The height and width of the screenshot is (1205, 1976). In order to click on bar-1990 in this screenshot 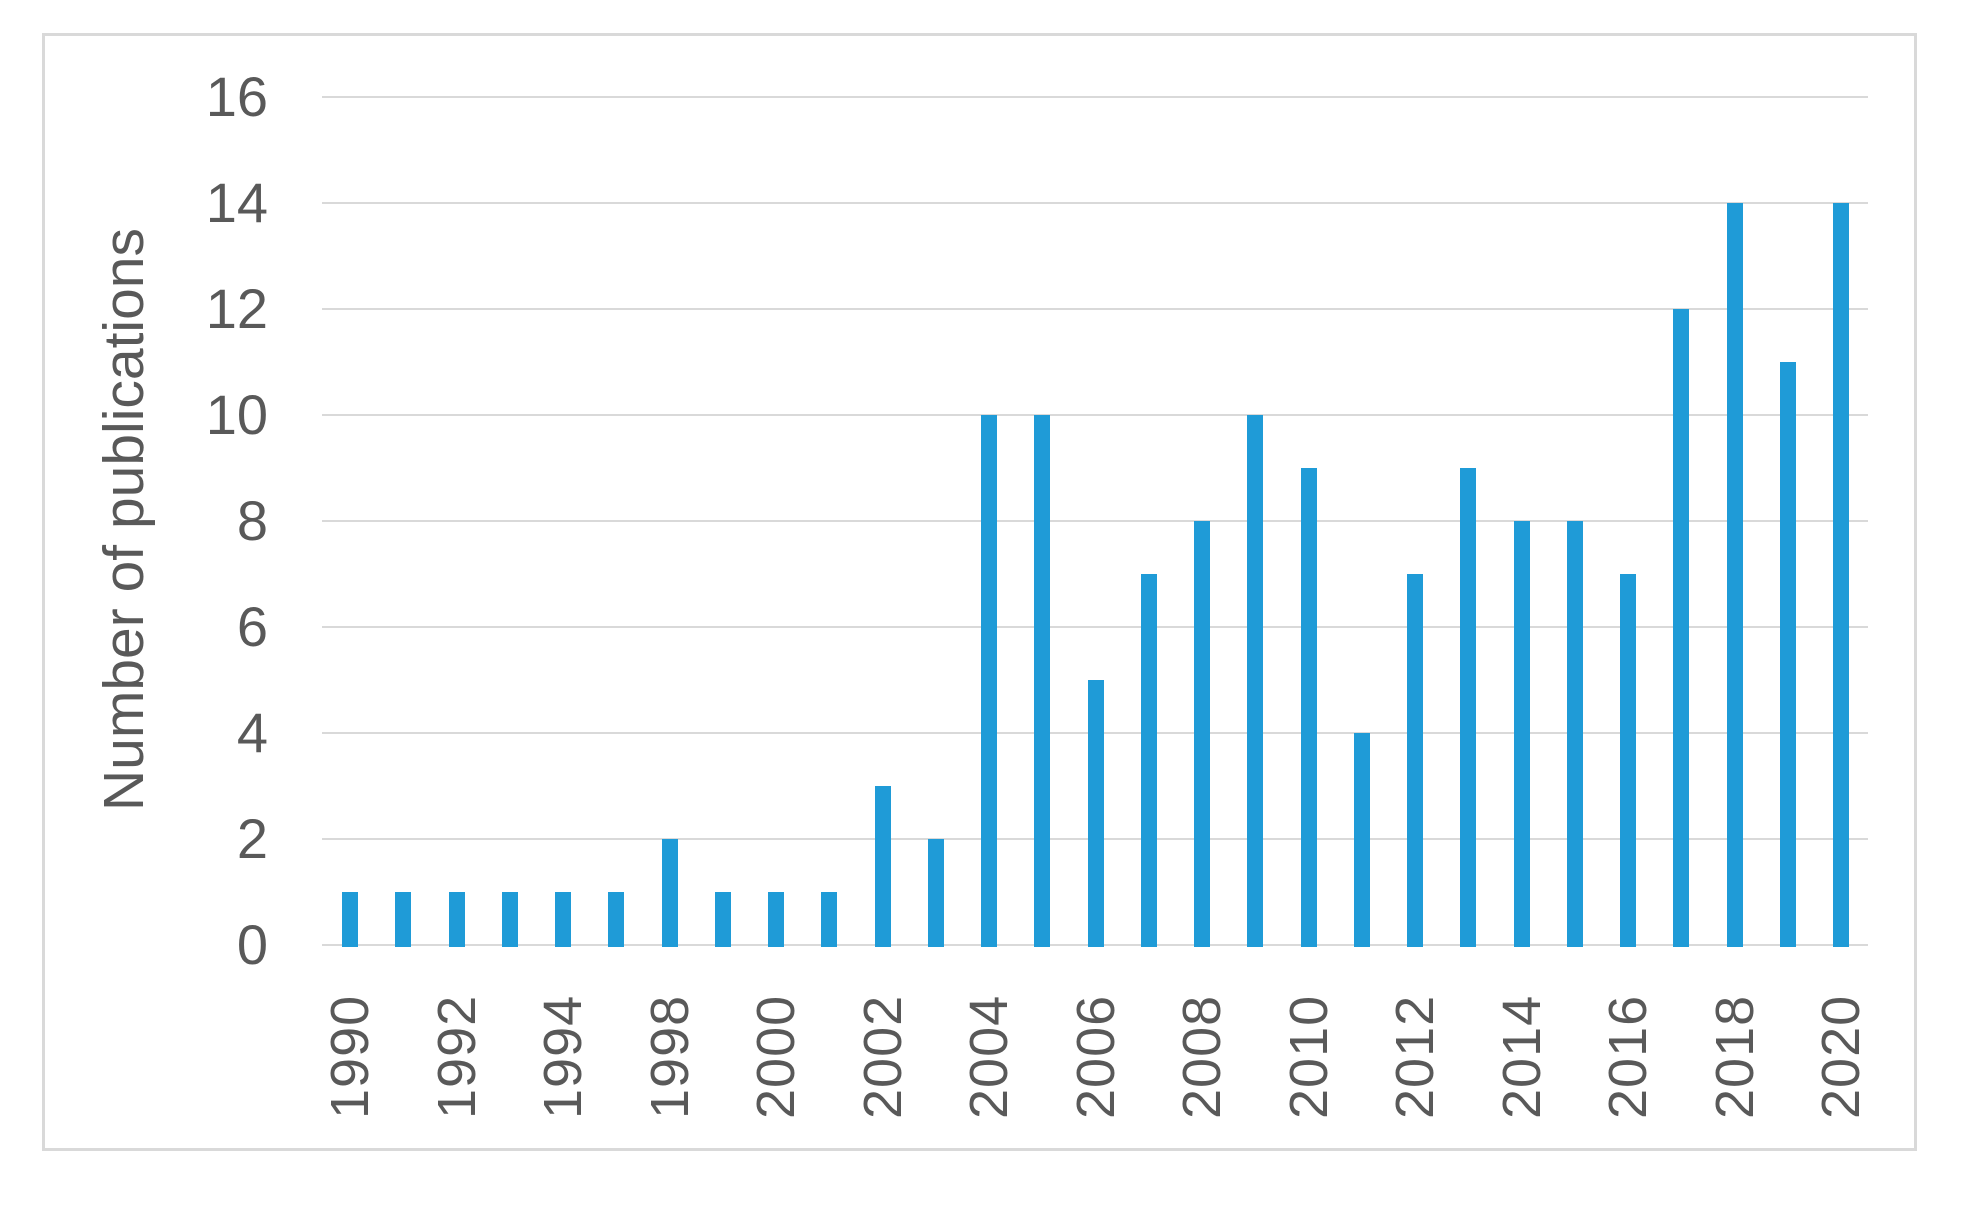, I will do `click(350, 919)`.